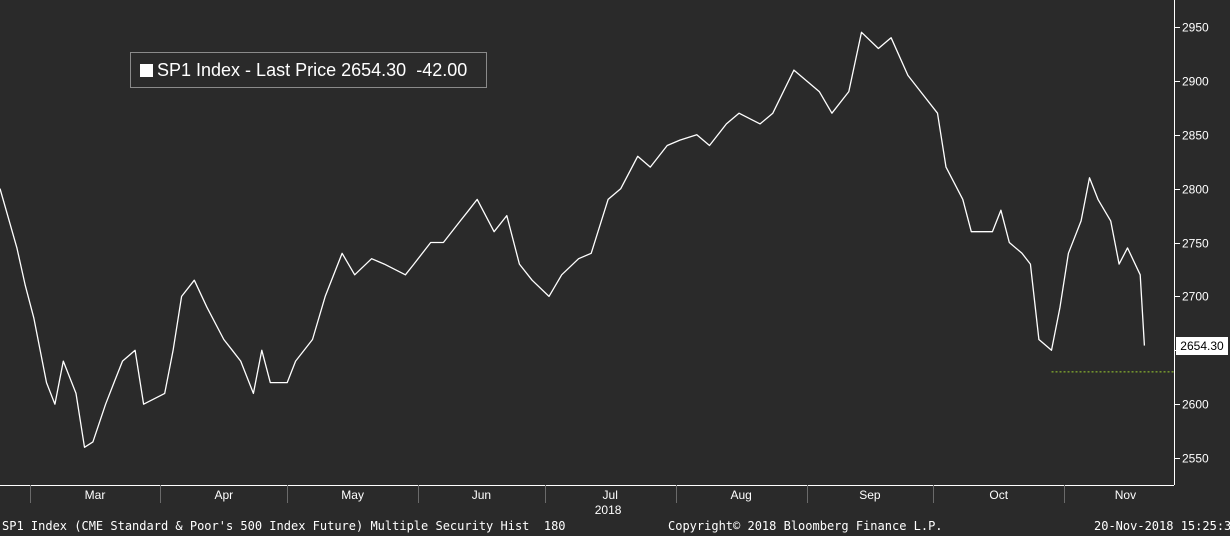 Image resolution: width=1230 pixels, height=536 pixels. What do you see at coordinates (587, 501) in the screenshot?
I see `x-axis: Mar Apr May Jun Jul Aug Sep Oct Nov 2018` at bounding box center [587, 501].